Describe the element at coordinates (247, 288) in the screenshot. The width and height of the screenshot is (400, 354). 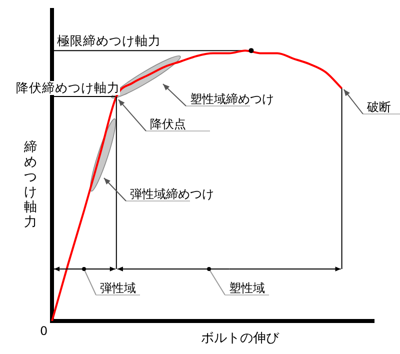
I see `annotation: 塑性域` at that location.